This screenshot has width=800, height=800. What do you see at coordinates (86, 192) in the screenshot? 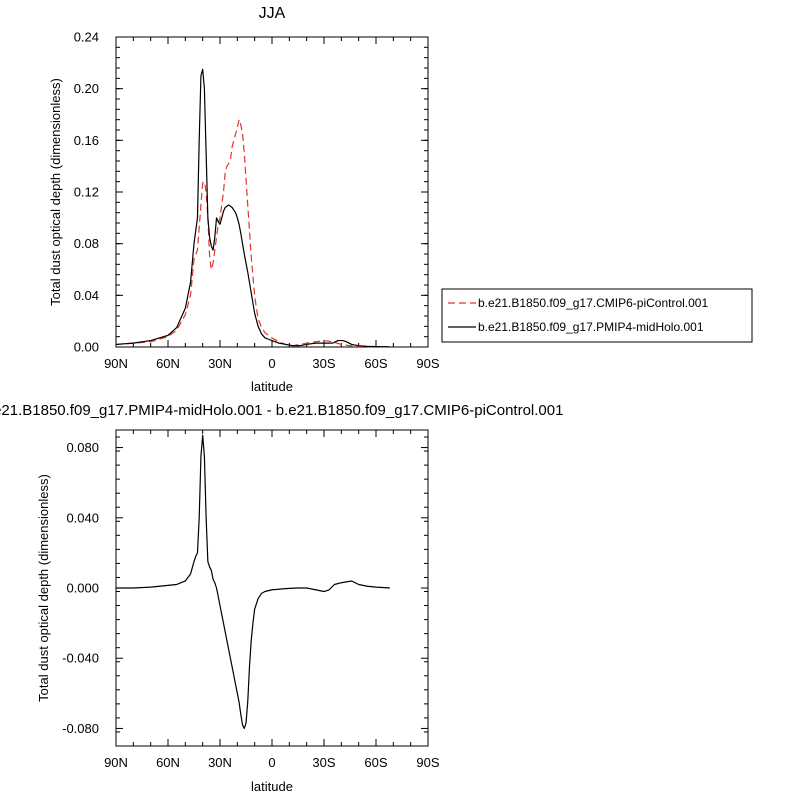
I see `y-tick-label: 0.12` at bounding box center [86, 192].